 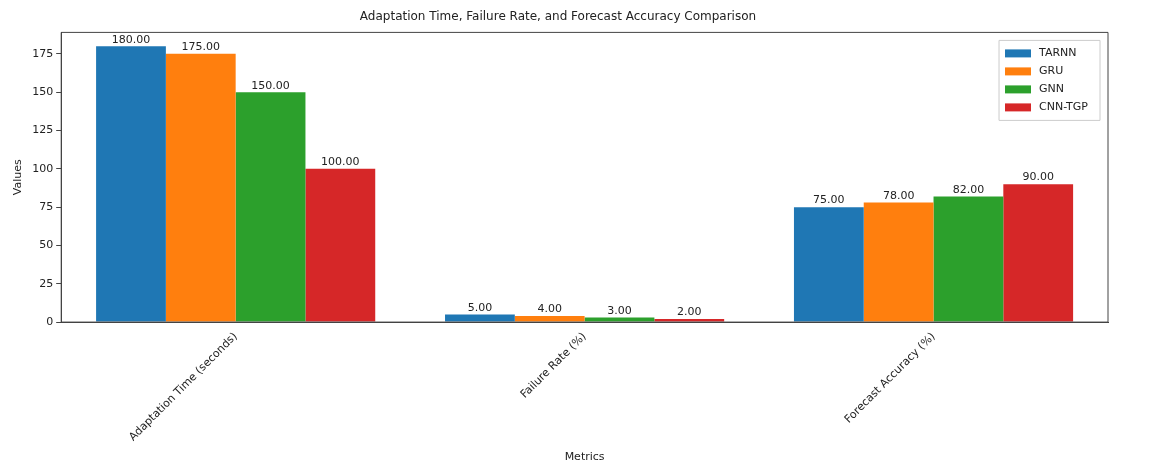 What do you see at coordinates (43, 168) in the screenshot?
I see `y-tick-label: 100` at bounding box center [43, 168].